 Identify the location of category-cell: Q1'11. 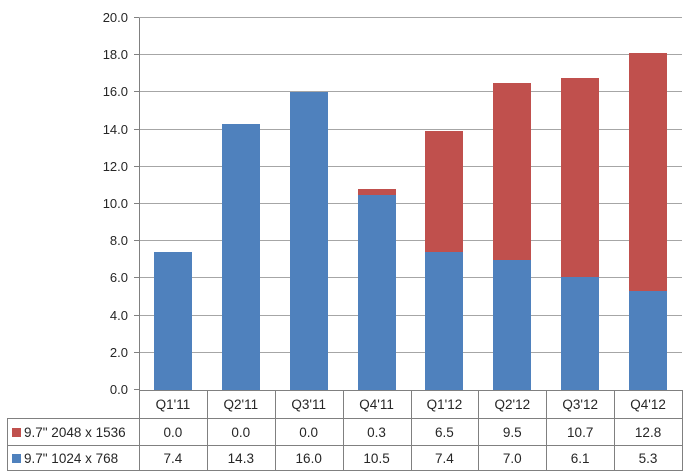
(173, 404).